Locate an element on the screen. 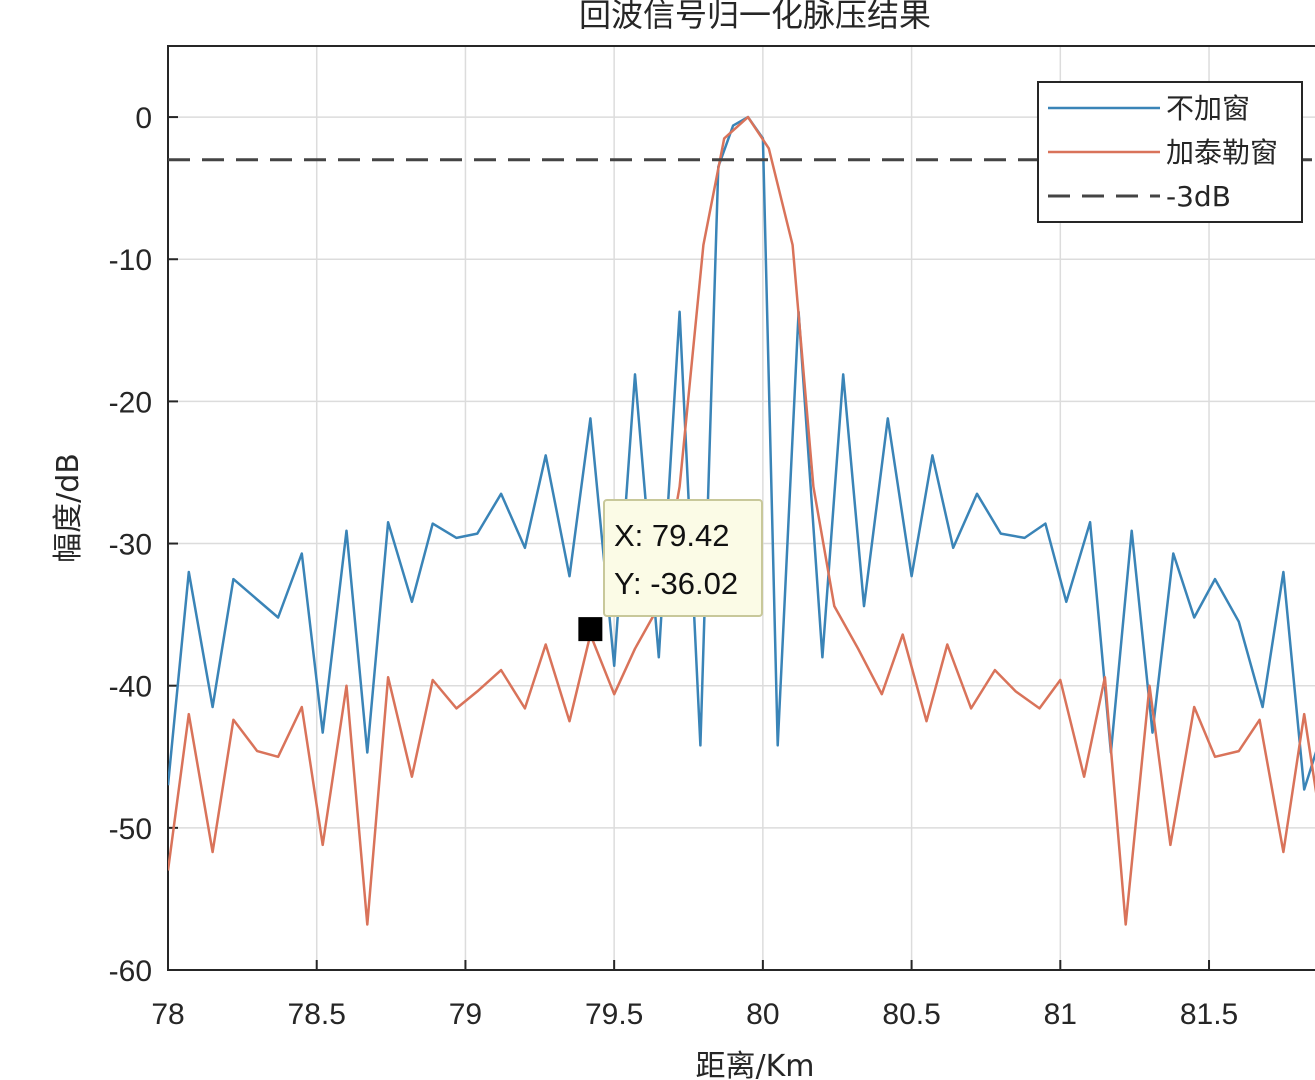  x-tick-label: 78 is located at coordinates (167, 1014).